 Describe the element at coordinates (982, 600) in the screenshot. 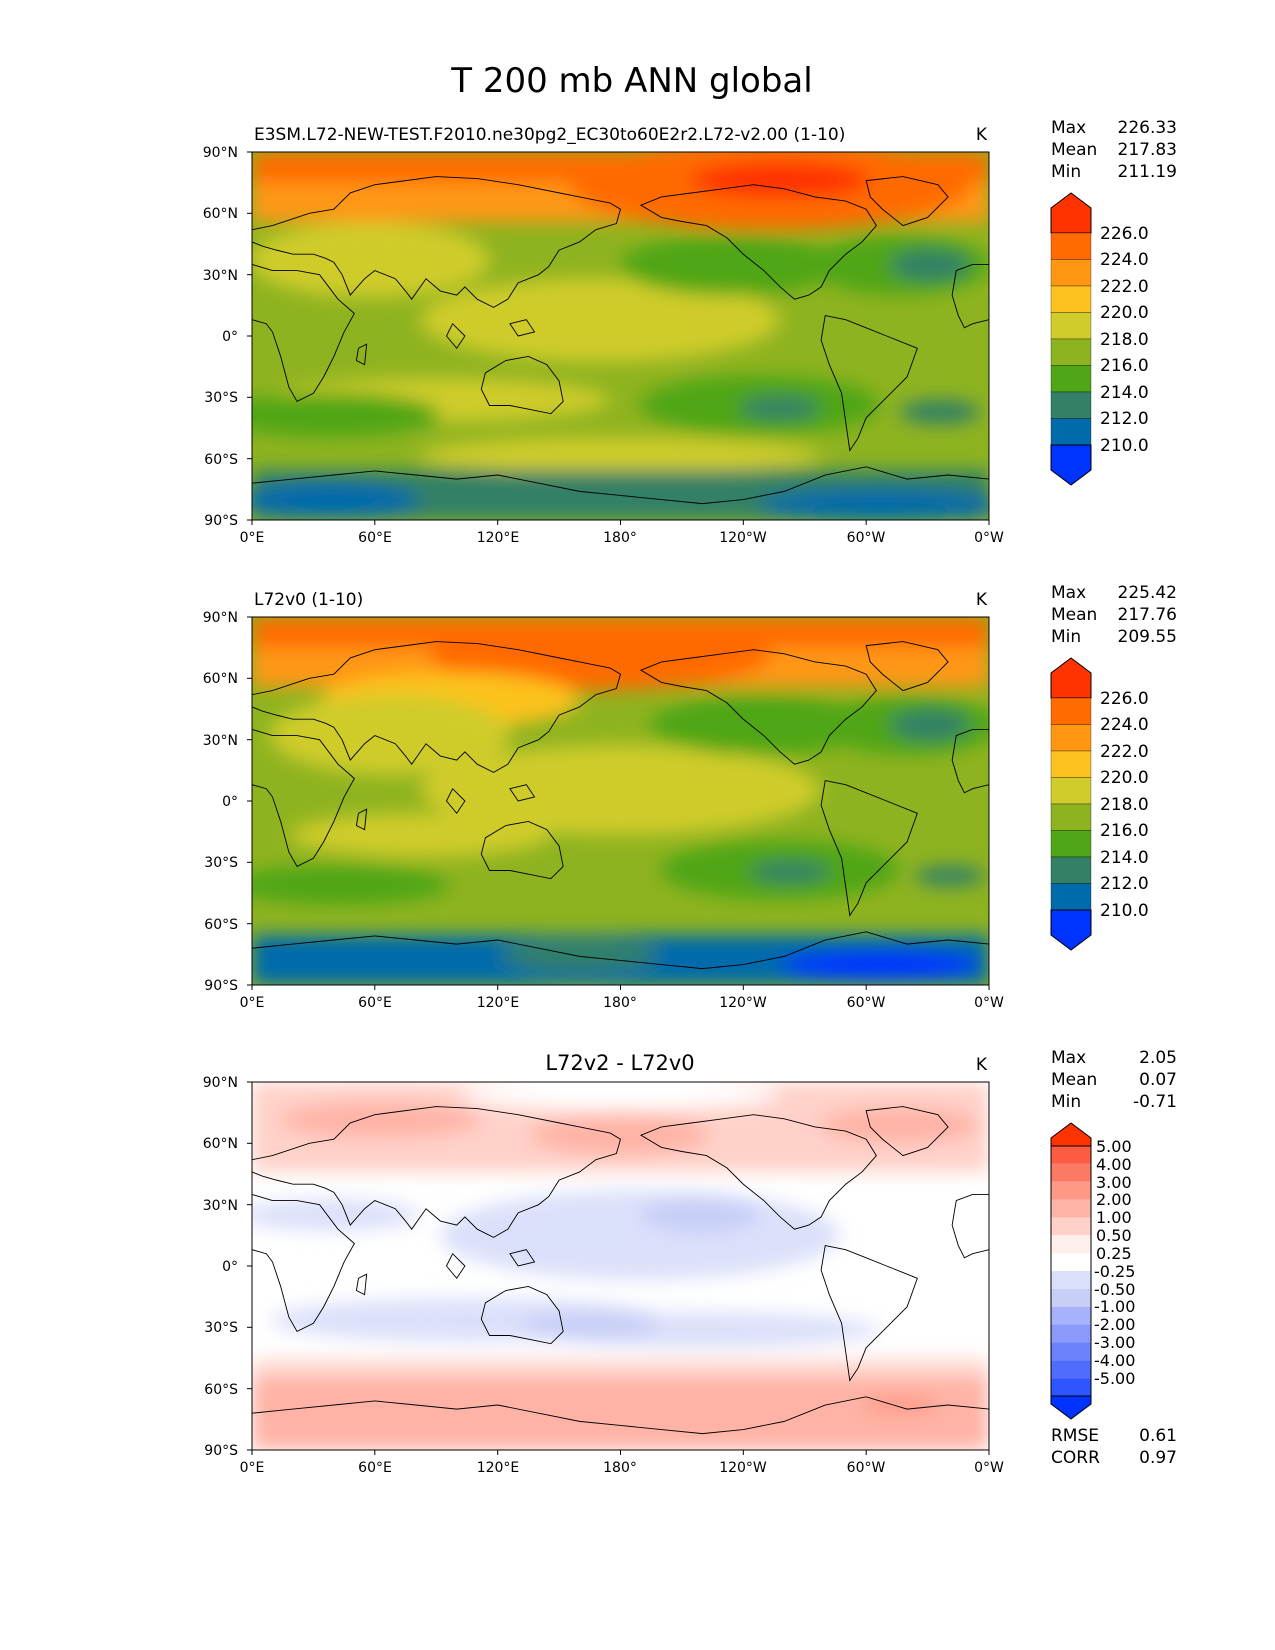

I see `panel-2-units: K` at that location.